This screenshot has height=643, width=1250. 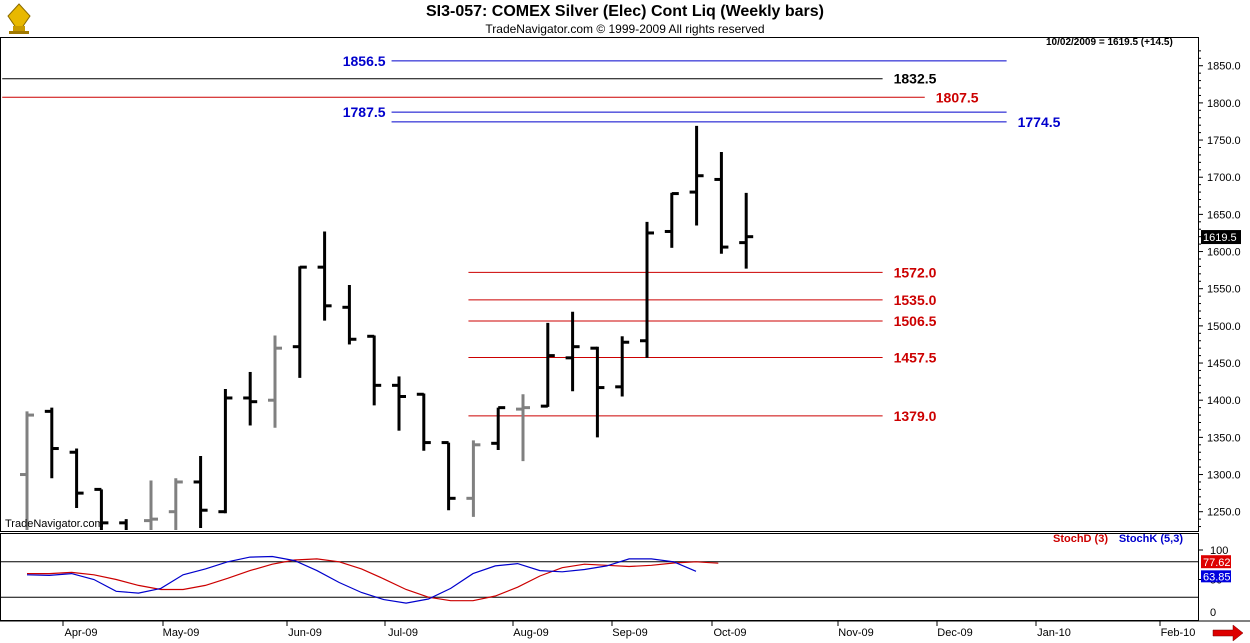 I want to click on y-tick-label: 1250.0, so click(x=1224, y=513).